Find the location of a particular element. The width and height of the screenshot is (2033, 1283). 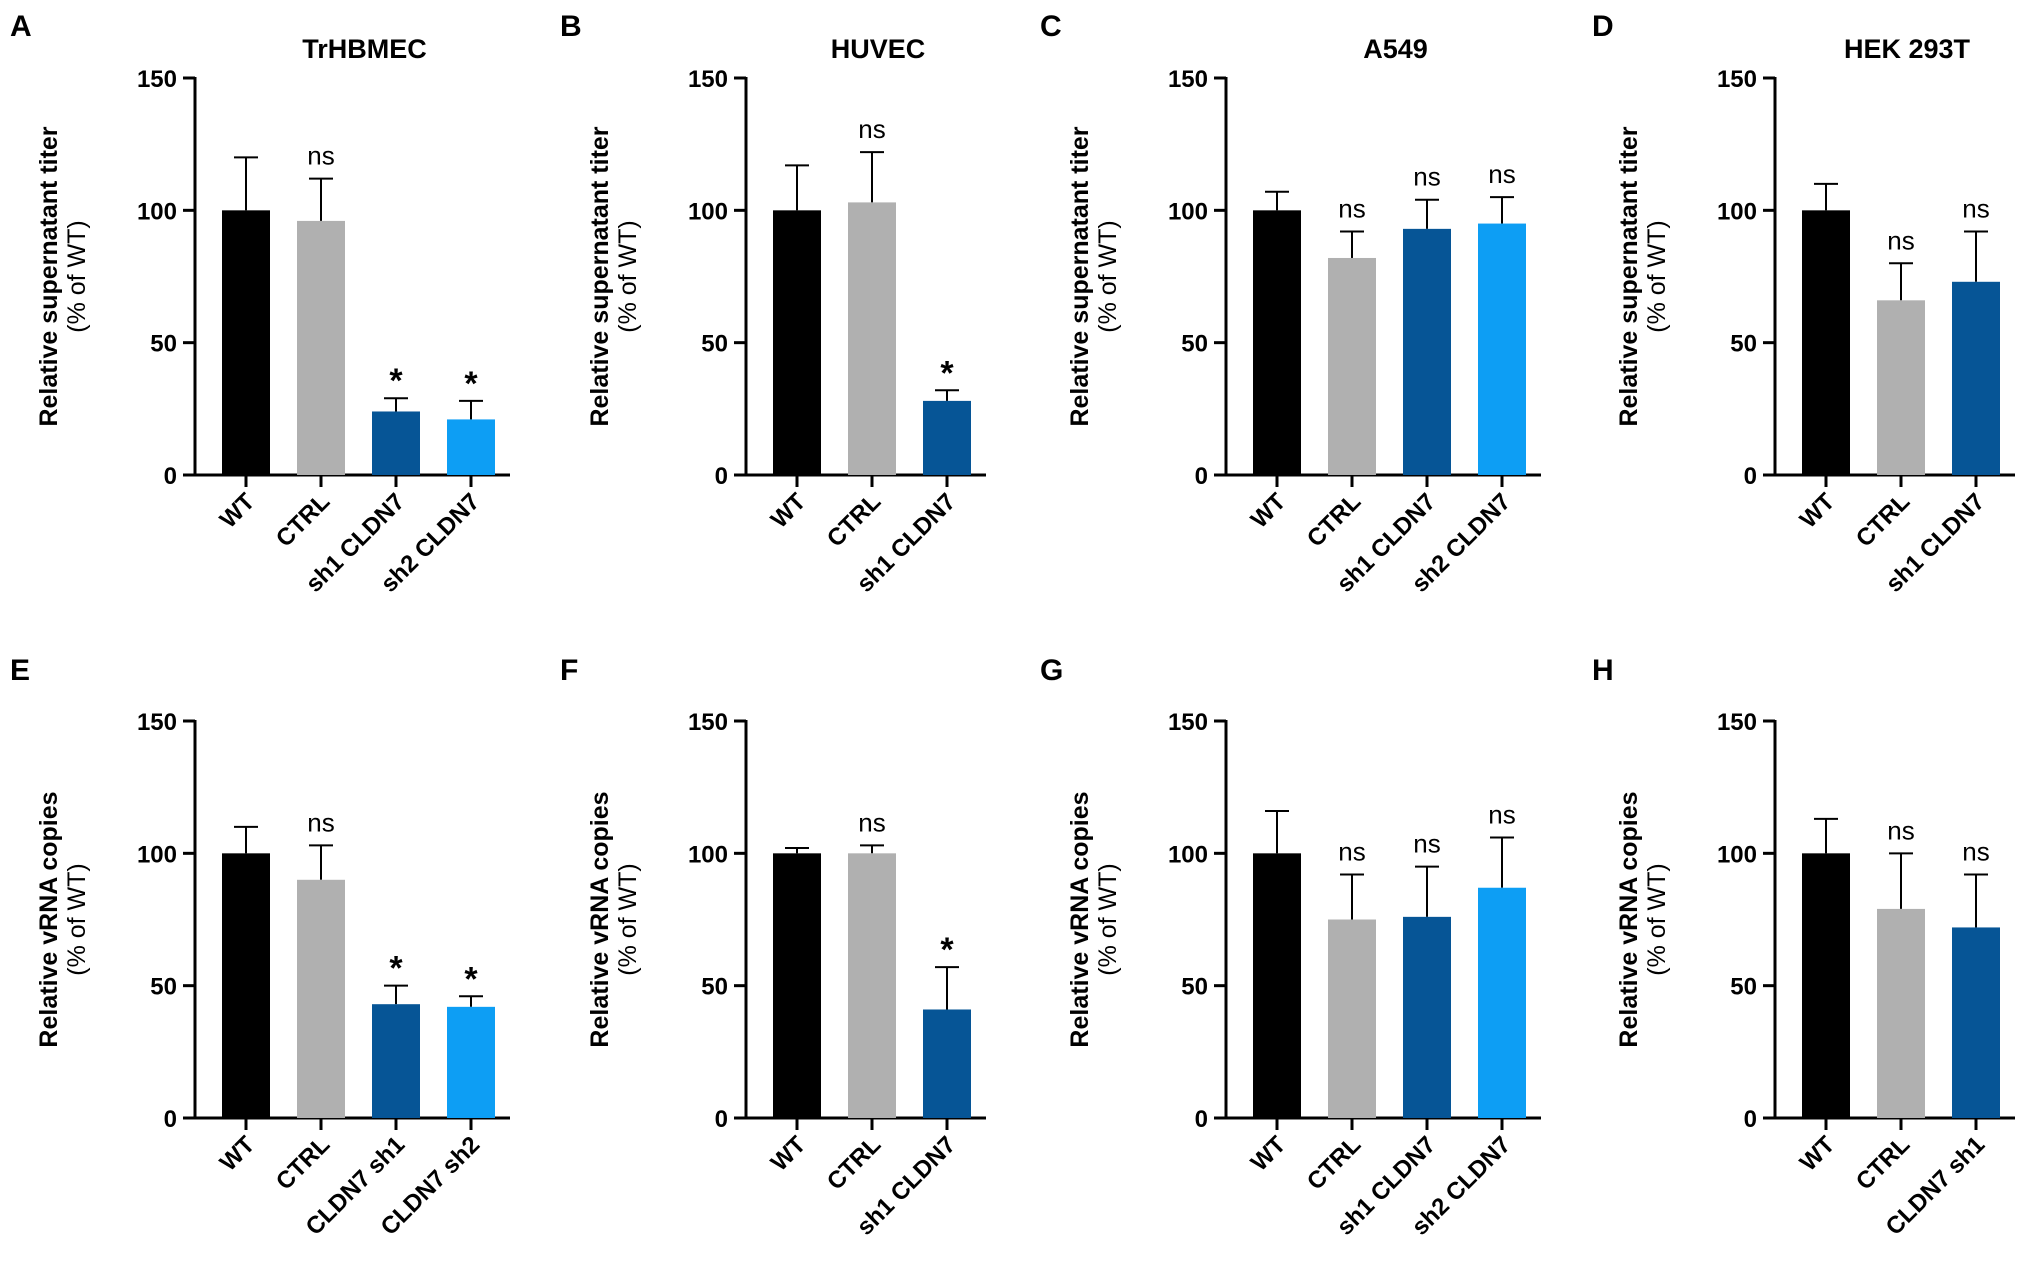

chart-title: HUVEC is located at coordinates (878, 49).